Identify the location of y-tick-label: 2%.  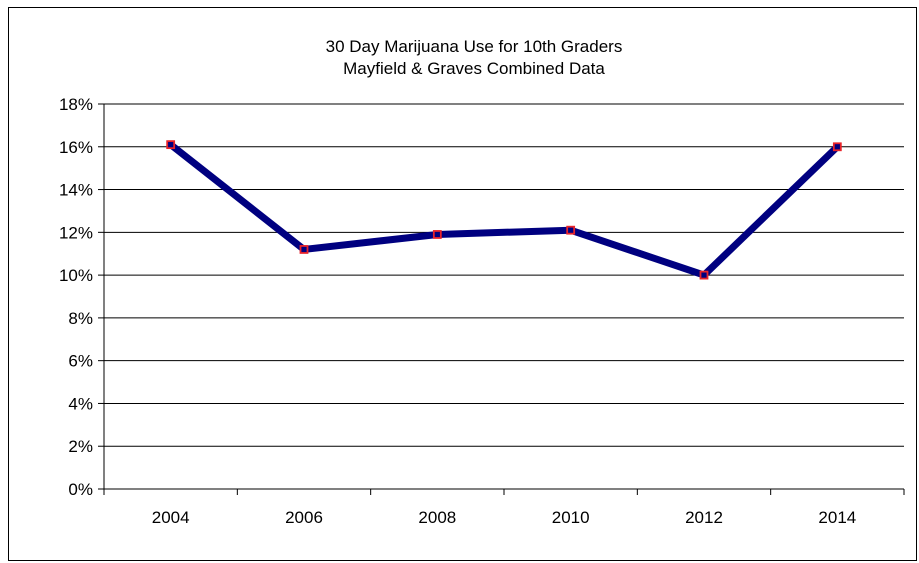
(80, 446).